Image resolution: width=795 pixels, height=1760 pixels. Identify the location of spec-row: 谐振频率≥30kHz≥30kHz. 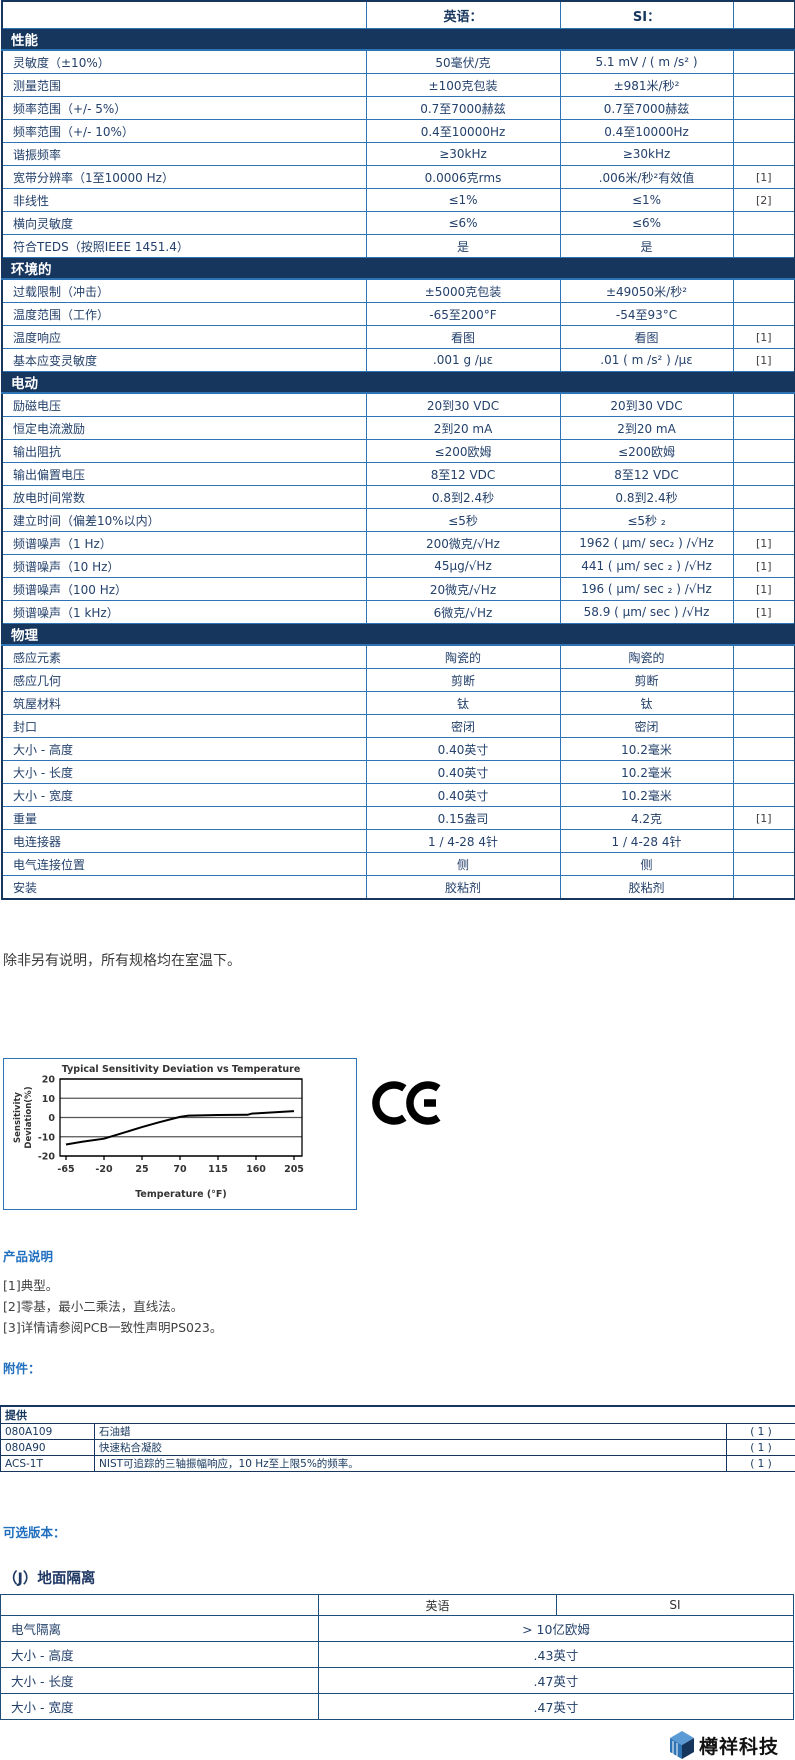
(398, 154).